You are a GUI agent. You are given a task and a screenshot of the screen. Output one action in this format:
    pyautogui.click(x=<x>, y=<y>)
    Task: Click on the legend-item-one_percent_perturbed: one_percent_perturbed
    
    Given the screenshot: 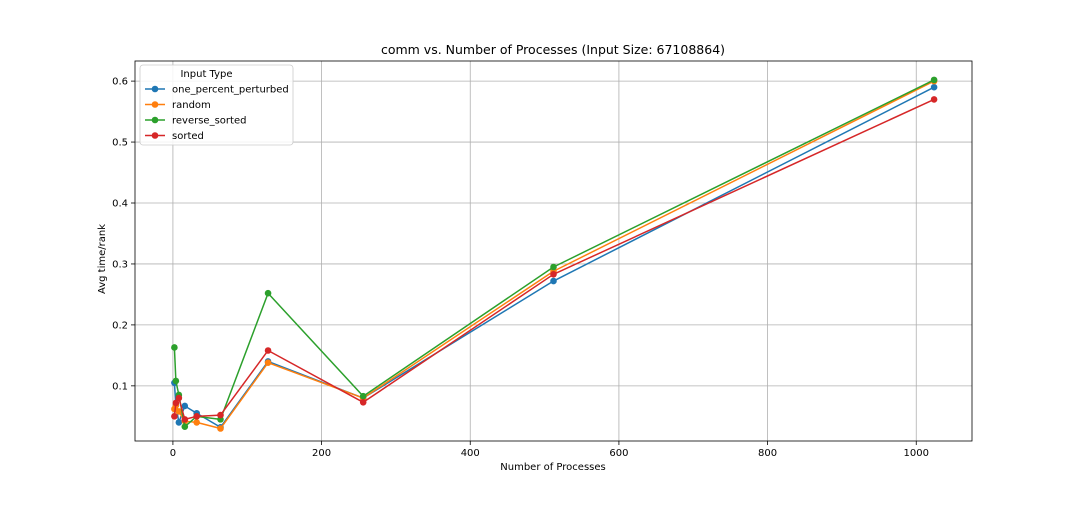 What is the action you would take?
    pyautogui.click(x=217, y=90)
    